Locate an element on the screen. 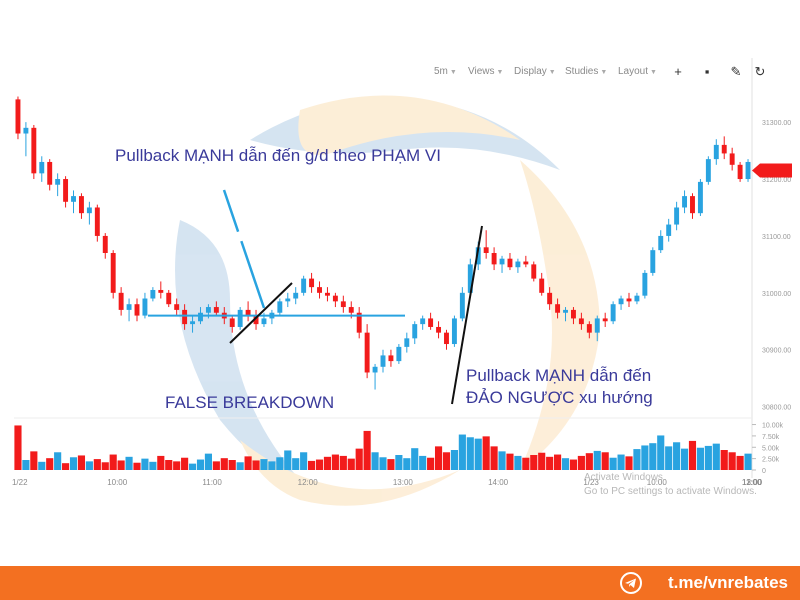 This screenshot has width=800, height=600. refresh-icon: ↻ is located at coordinates (760, 71).